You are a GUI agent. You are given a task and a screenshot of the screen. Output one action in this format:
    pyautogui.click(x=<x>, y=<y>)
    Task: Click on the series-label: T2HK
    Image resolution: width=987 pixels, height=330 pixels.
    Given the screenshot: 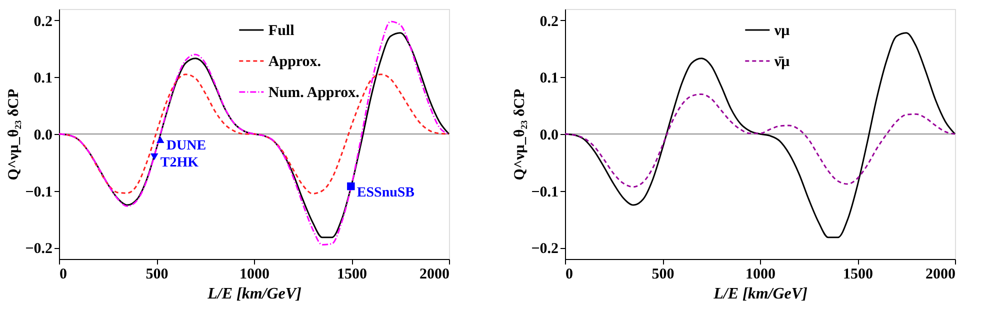 What is the action you would take?
    pyautogui.click(x=179, y=163)
    